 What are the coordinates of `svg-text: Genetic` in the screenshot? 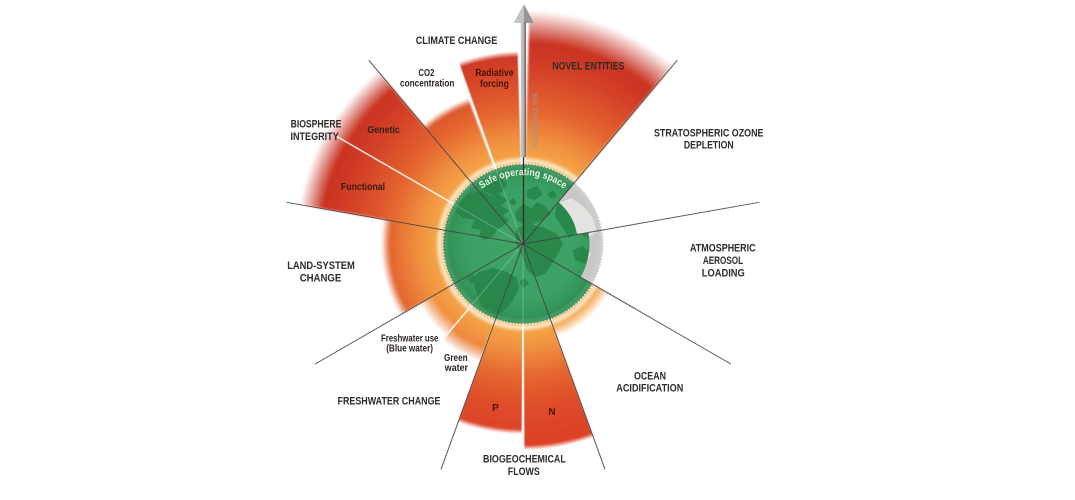 It's located at (383, 130).